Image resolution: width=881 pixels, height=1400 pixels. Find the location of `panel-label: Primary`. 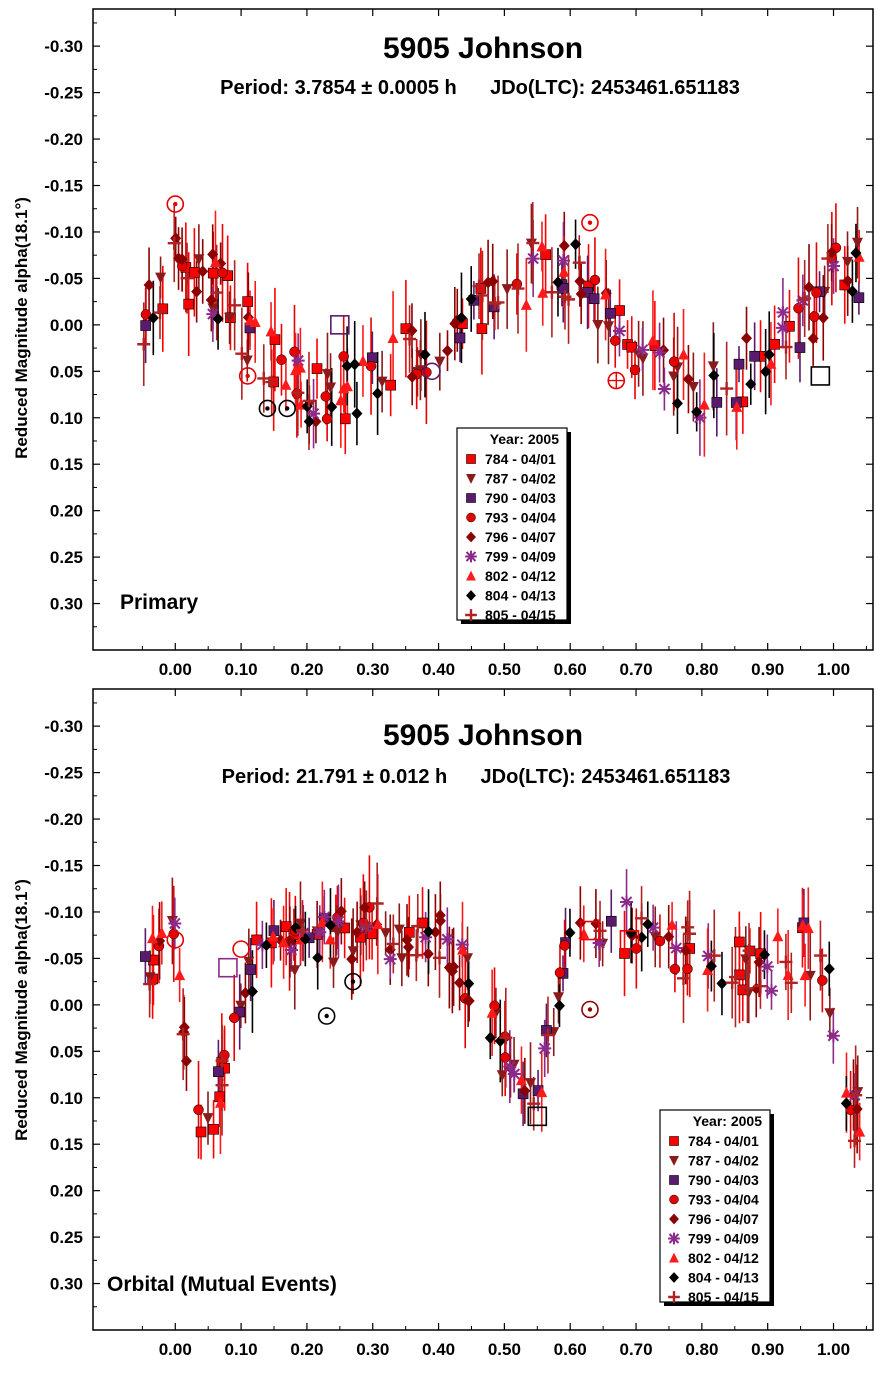

panel-label: Primary is located at coordinates (159, 602).